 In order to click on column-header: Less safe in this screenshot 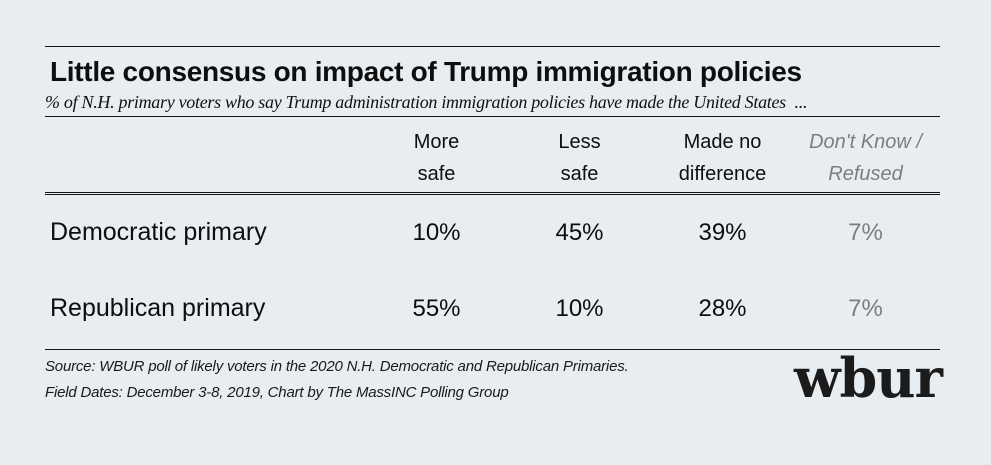, I will do `click(579, 158)`.